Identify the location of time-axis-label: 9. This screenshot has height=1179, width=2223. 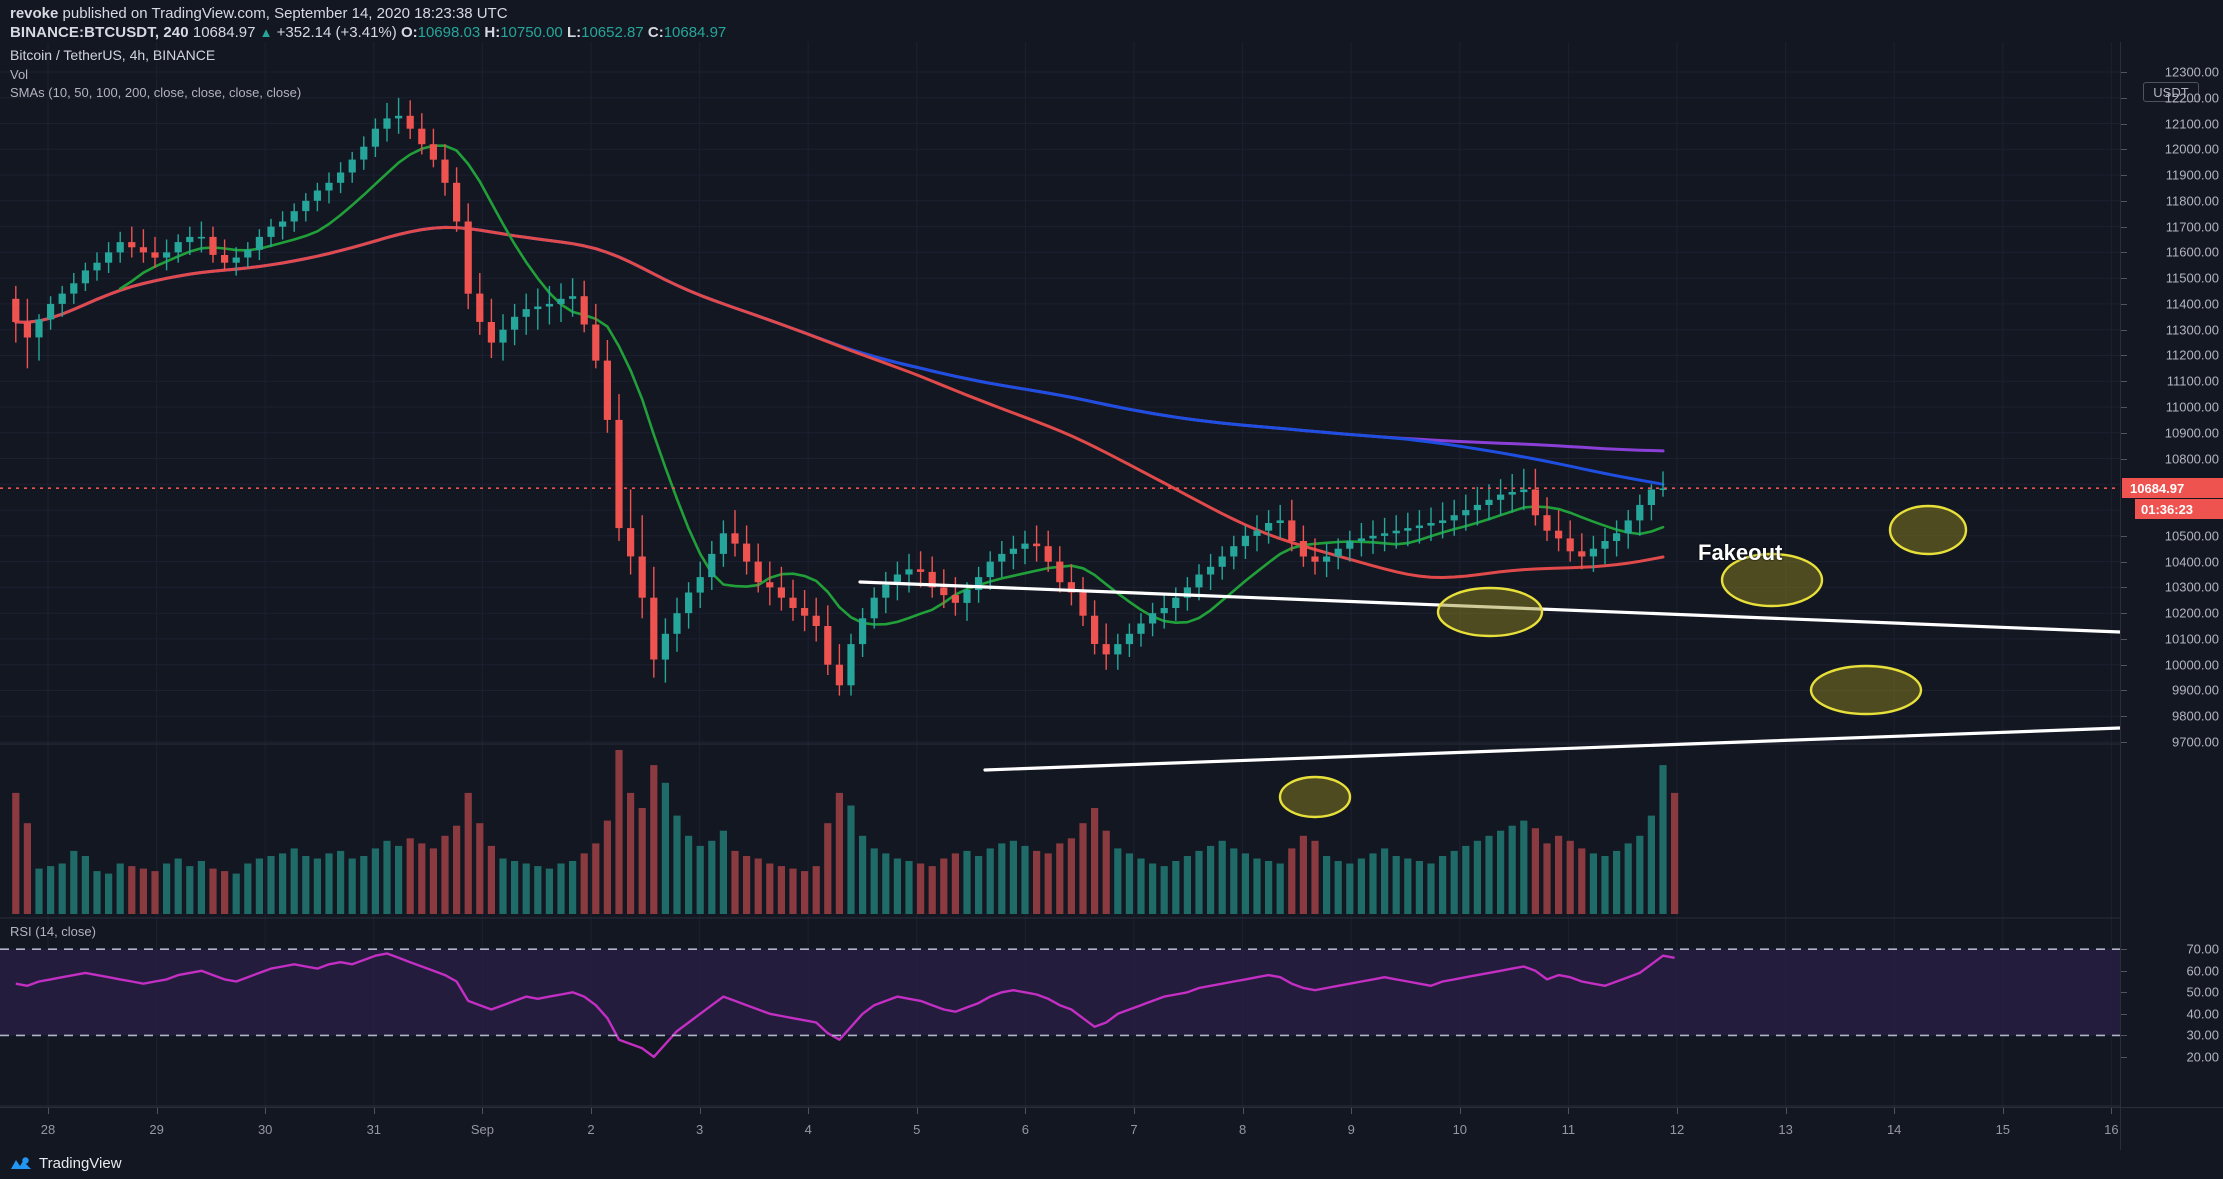
(1351, 1129).